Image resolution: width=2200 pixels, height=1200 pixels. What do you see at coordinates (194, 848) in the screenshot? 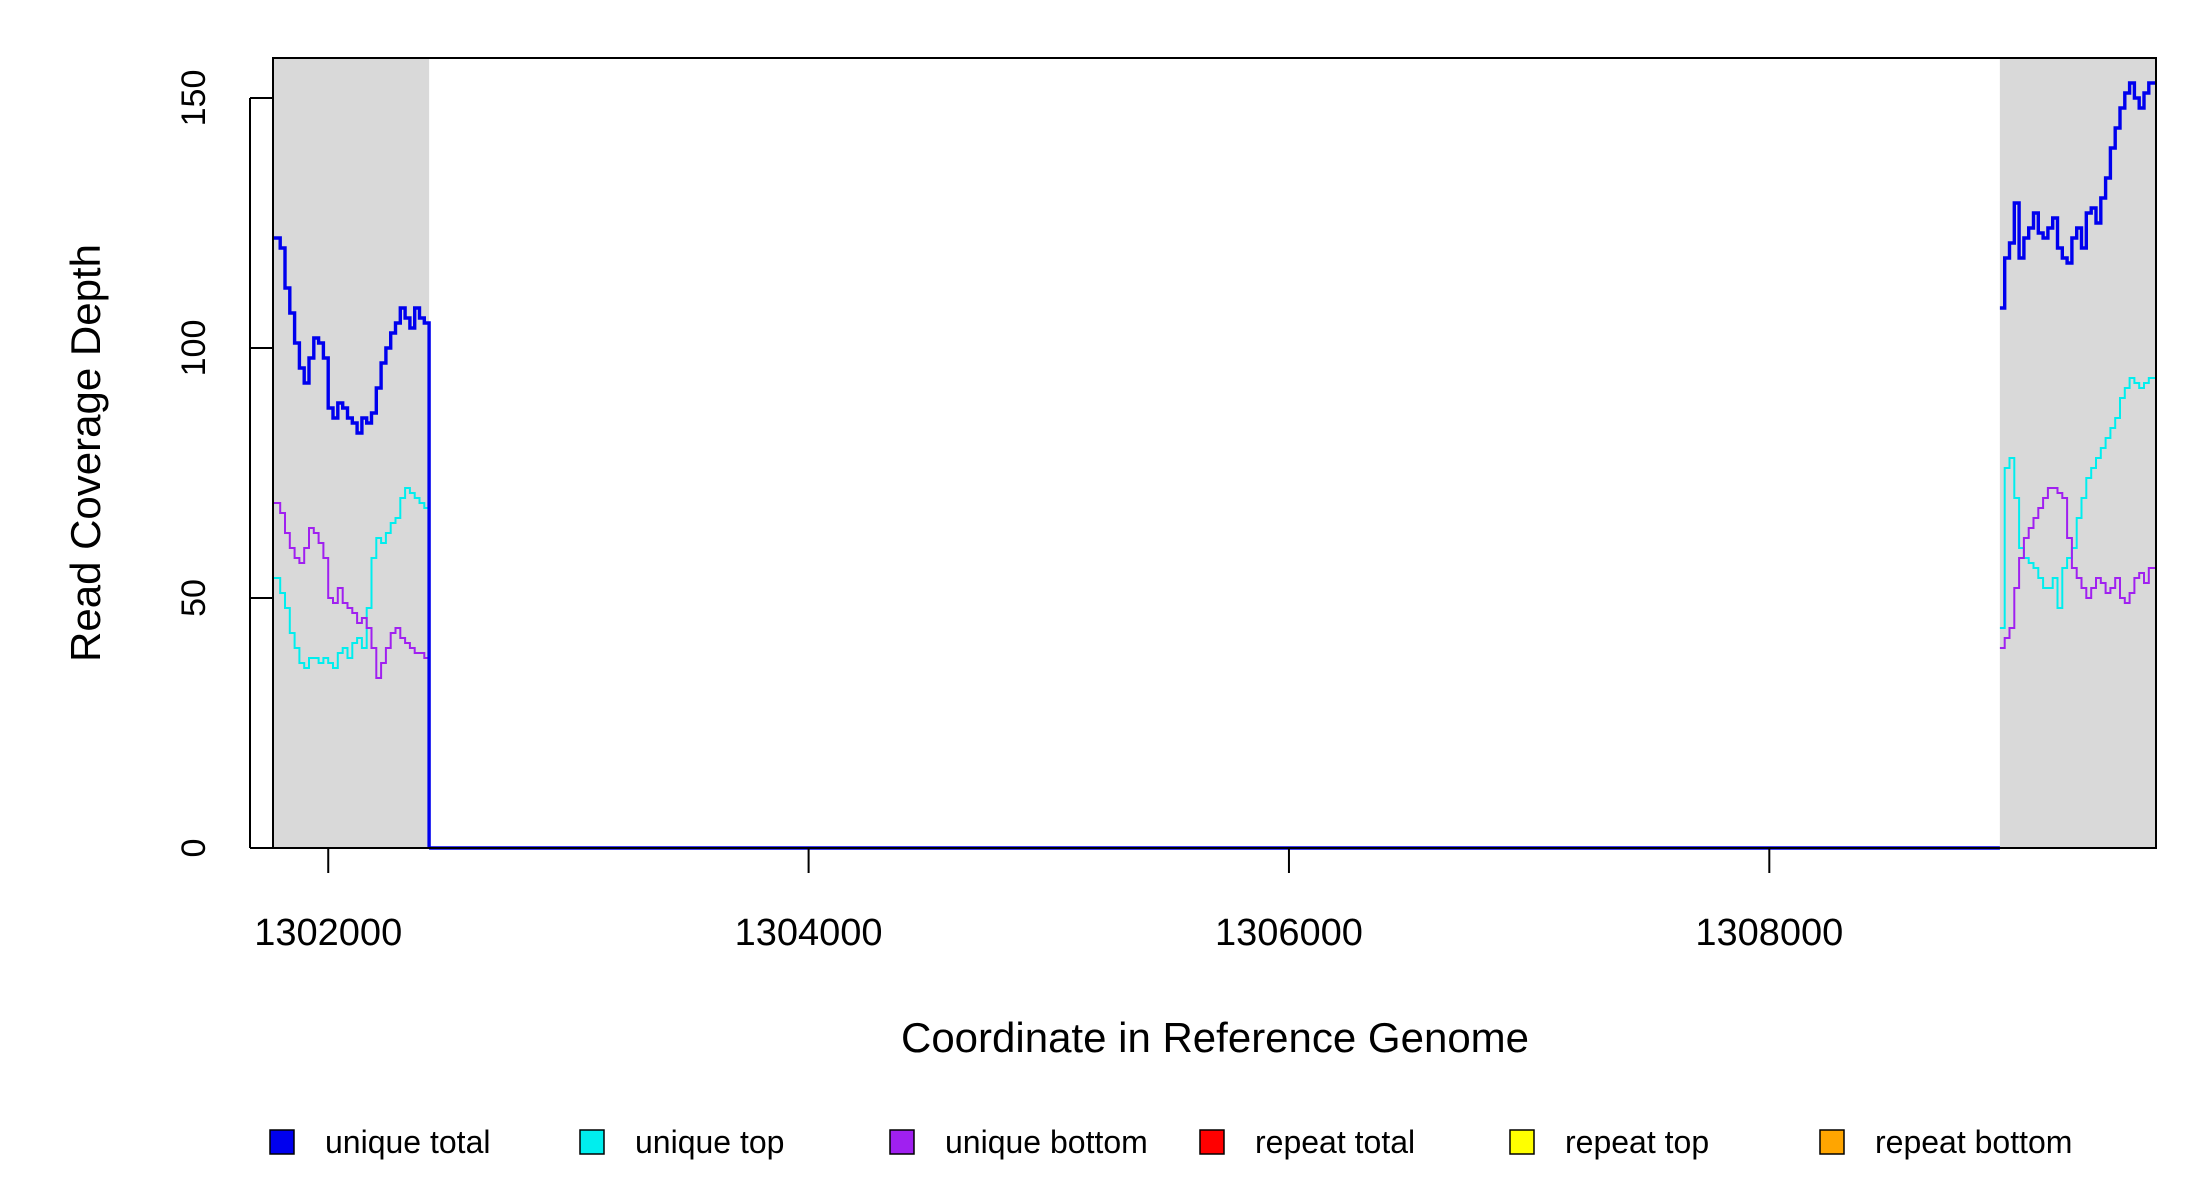
I see `y-tick-label: 0` at bounding box center [194, 848].